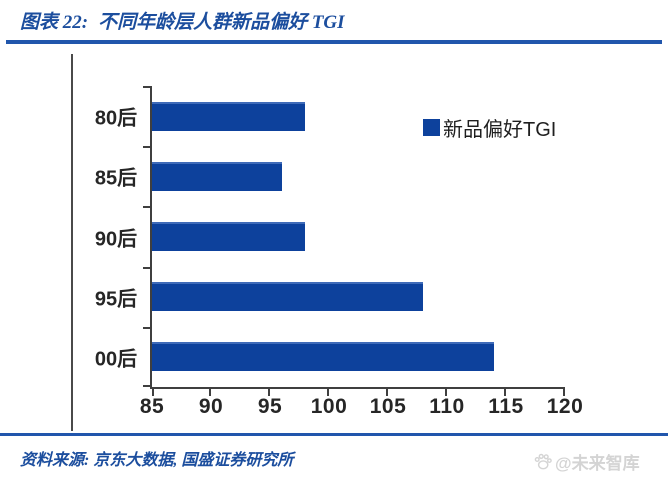 Image resolution: width=668 pixels, height=484 pixels. I want to click on x-axis-label-95: 95, so click(270, 406).